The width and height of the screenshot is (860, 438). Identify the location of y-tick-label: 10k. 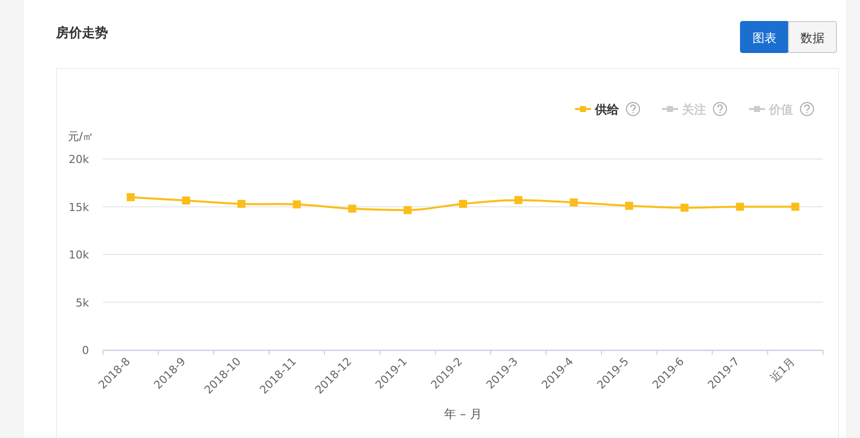
(79, 255).